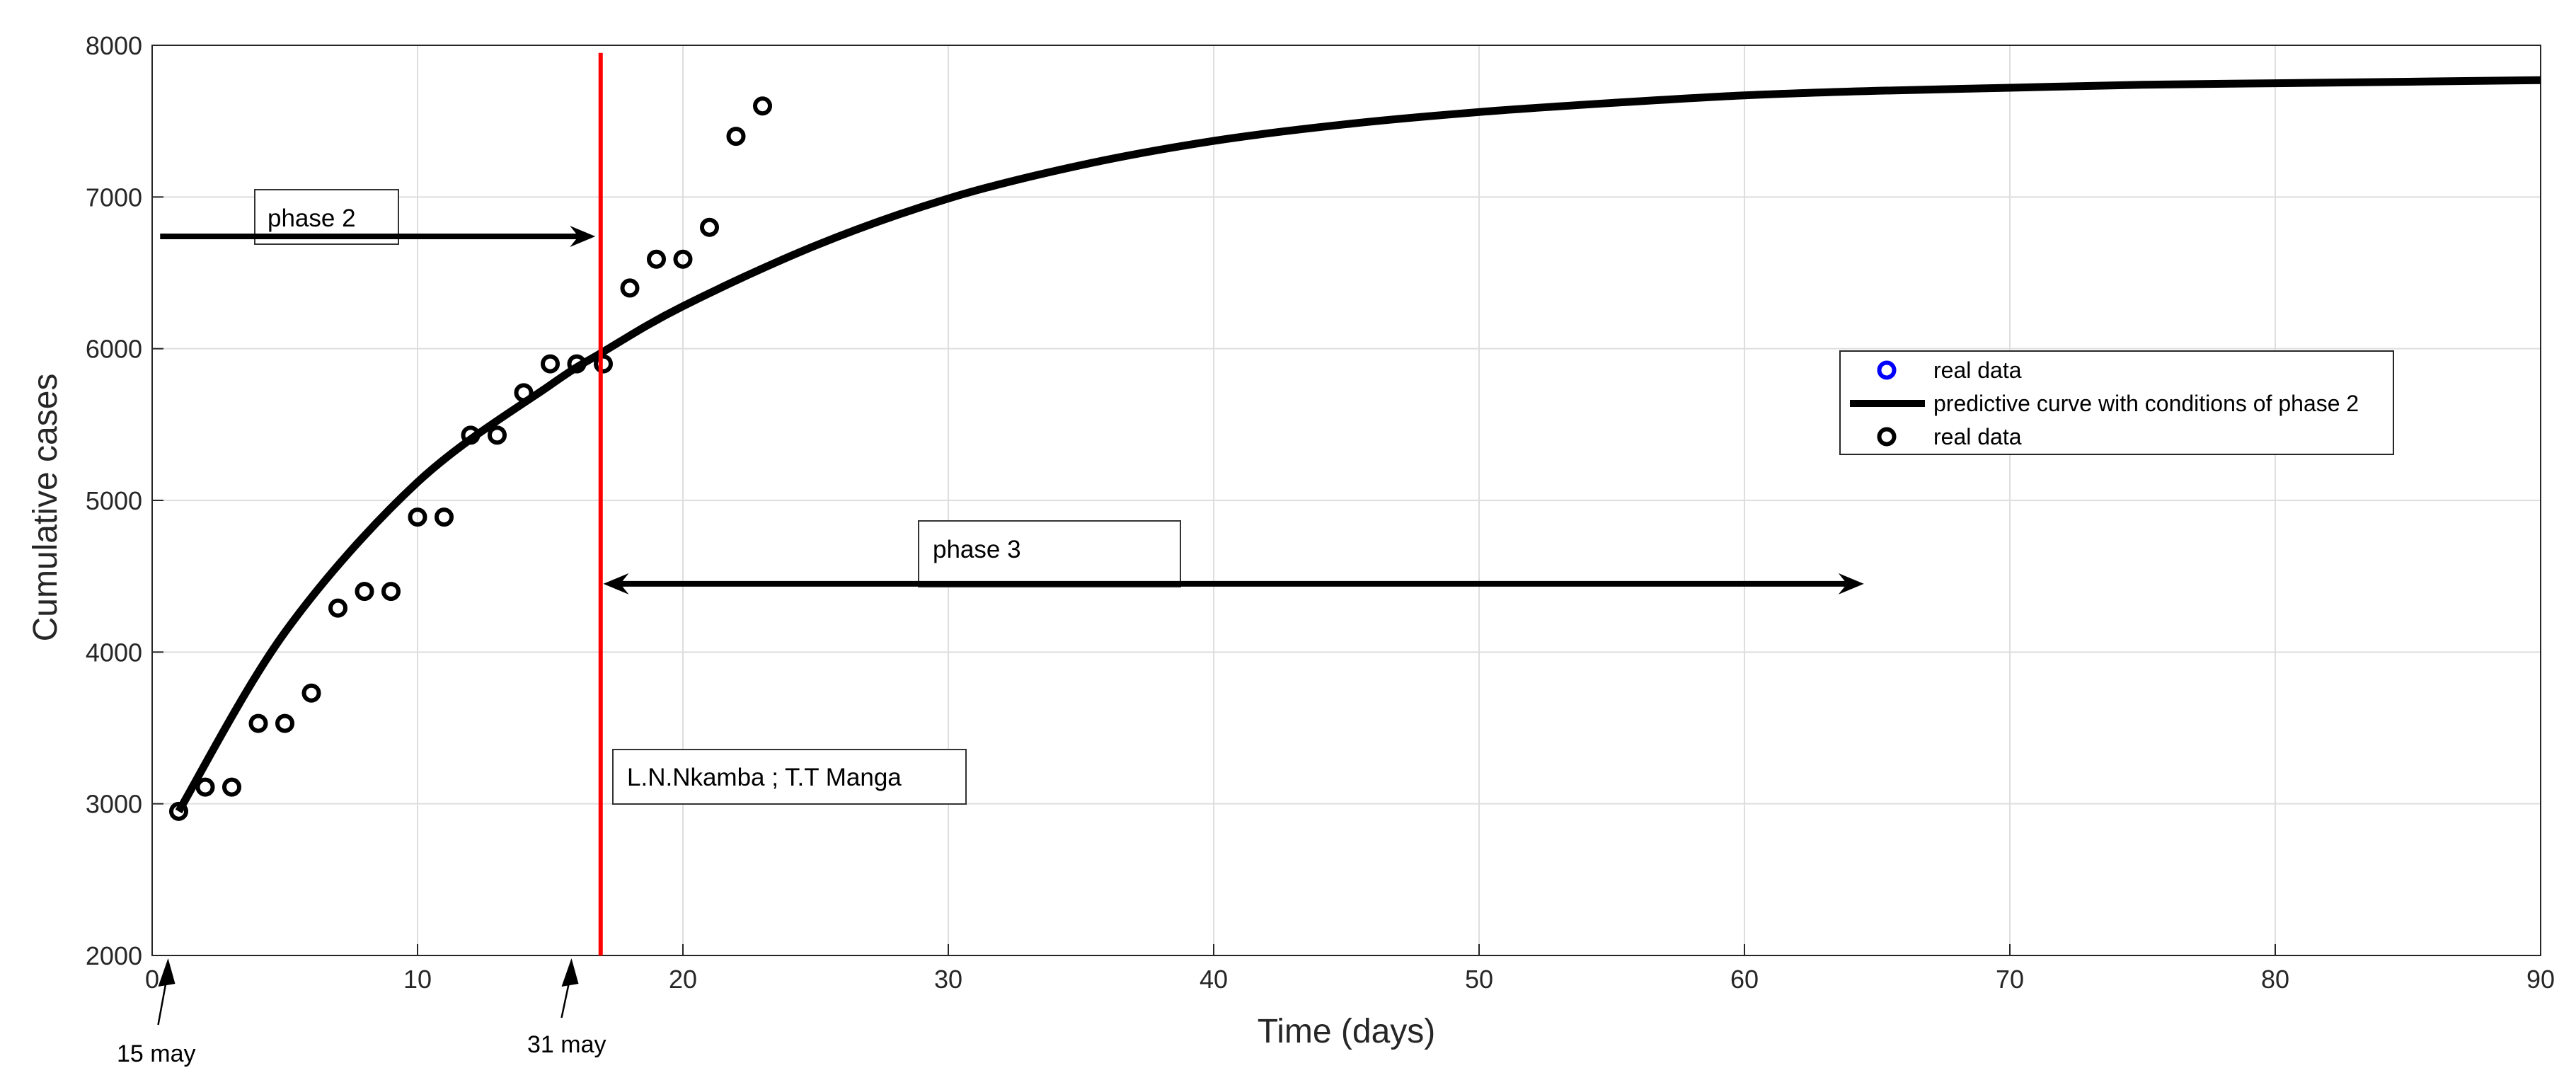  What do you see at coordinates (114, 500) in the screenshot?
I see `y-tick-label: 5000` at bounding box center [114, 500].